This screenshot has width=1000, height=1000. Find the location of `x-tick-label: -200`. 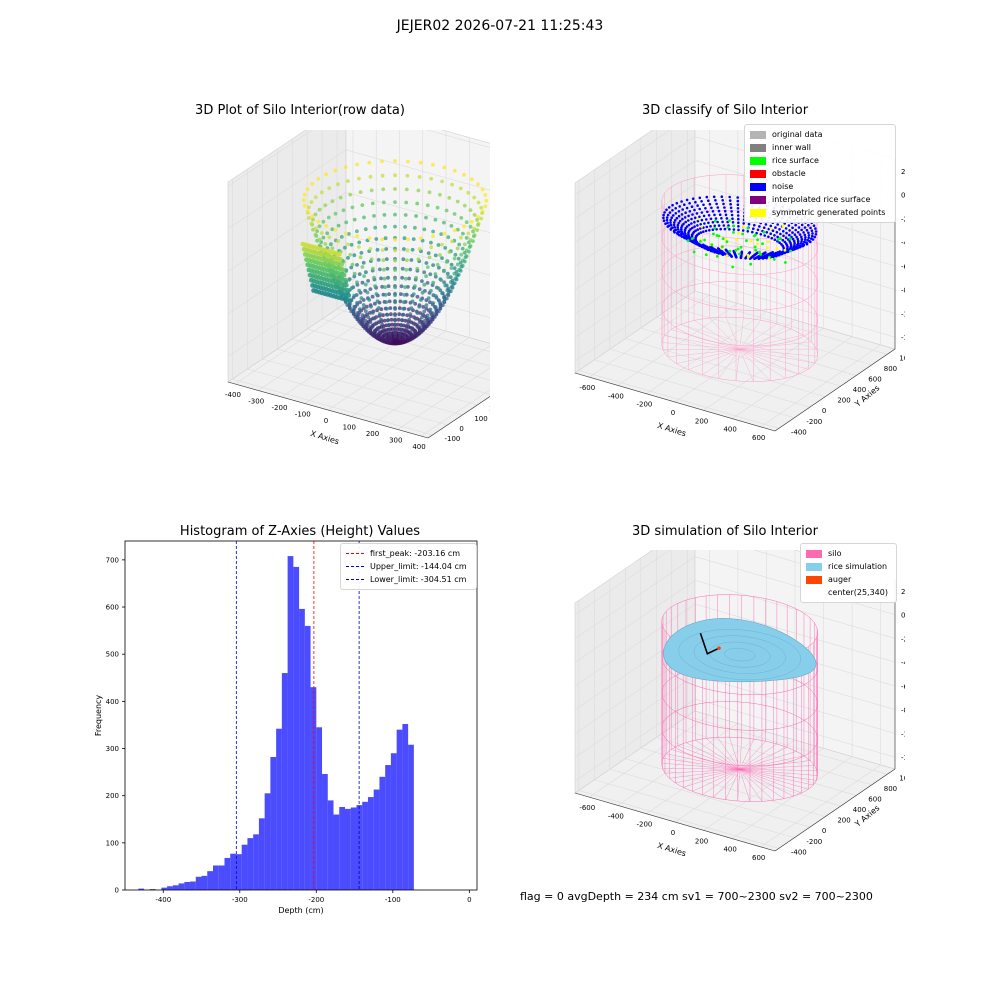

x-tick-label: -200 is located at coordinates (316, 900).